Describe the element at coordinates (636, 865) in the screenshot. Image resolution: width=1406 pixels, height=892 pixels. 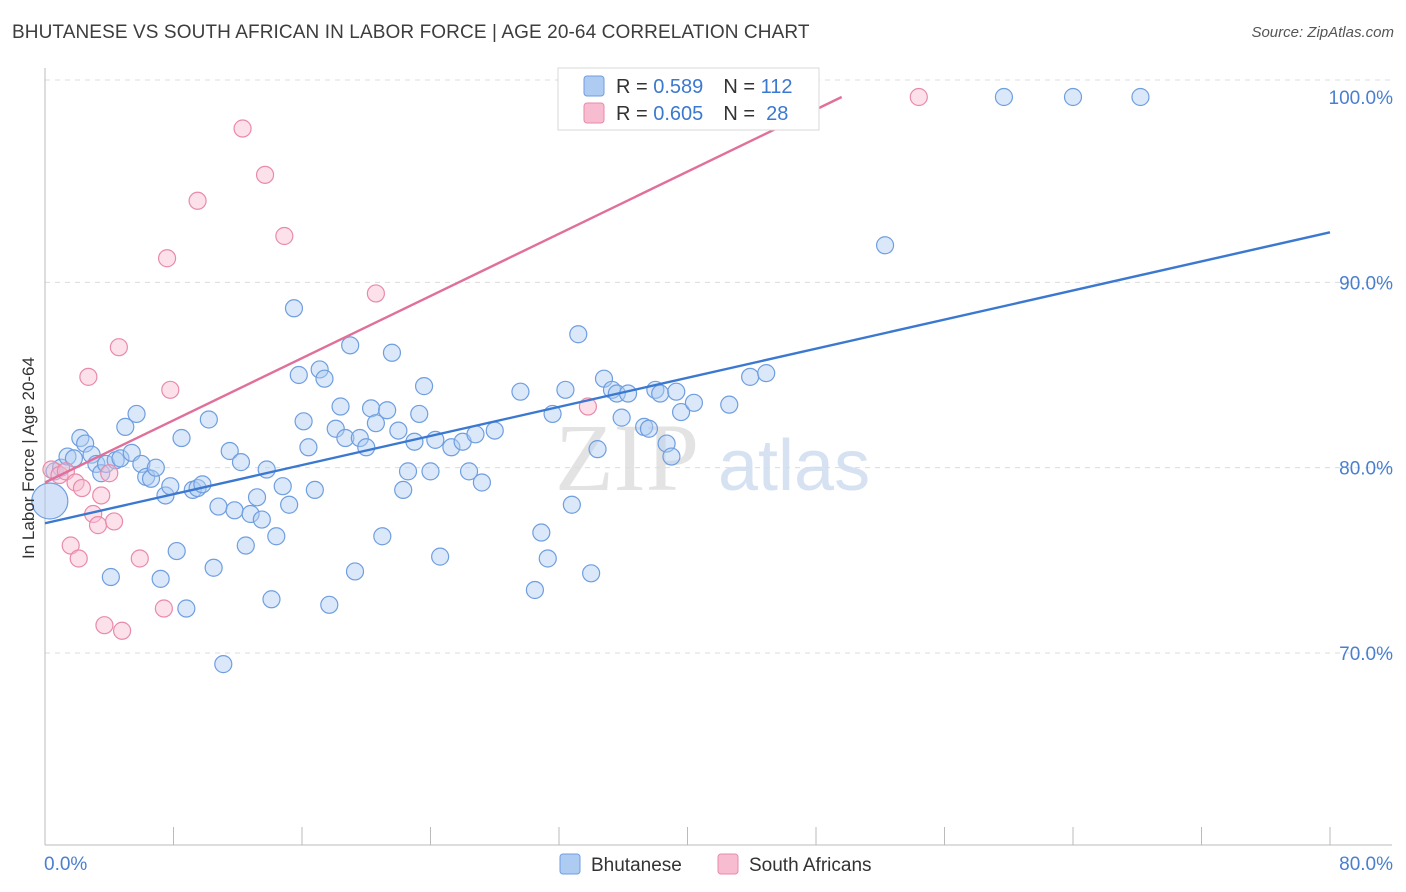
I see `bottom-legend-bhutanese: Bhutanese` at that location.